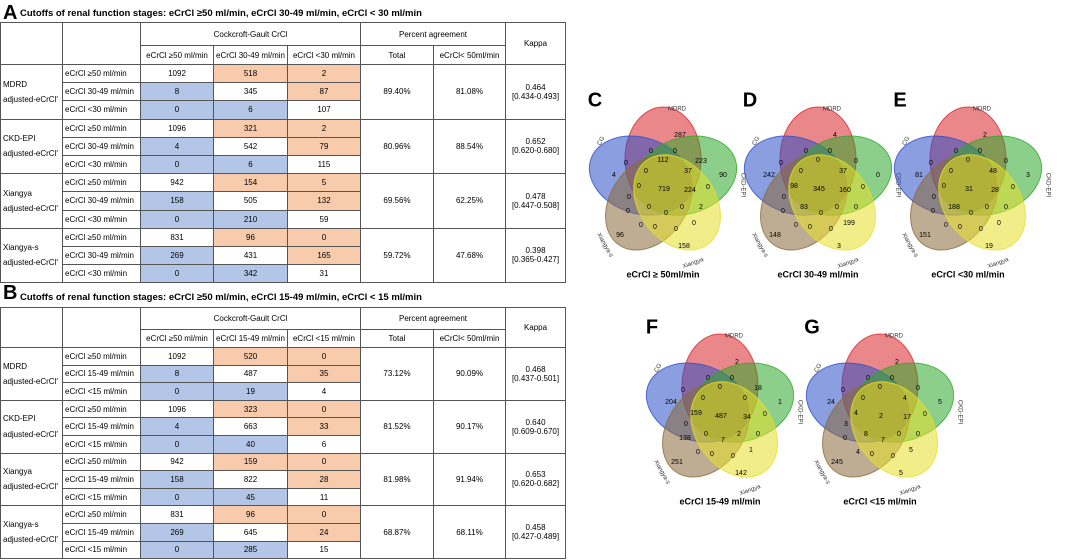  I want to click on kappa-value: 0.652, so click(535, 142).